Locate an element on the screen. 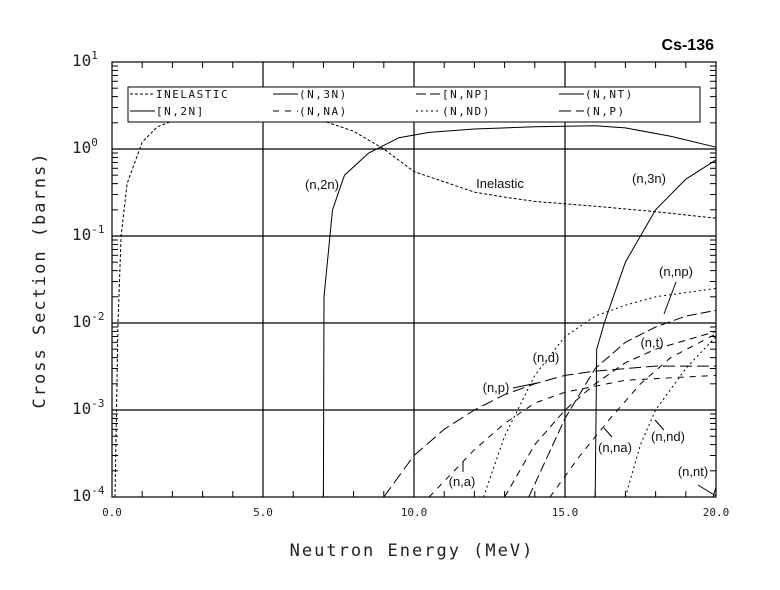 Image resolution: width=780 pixels, height=590 pixels. curve-annotation: (n,nd) is located at coordinates (668, 436).